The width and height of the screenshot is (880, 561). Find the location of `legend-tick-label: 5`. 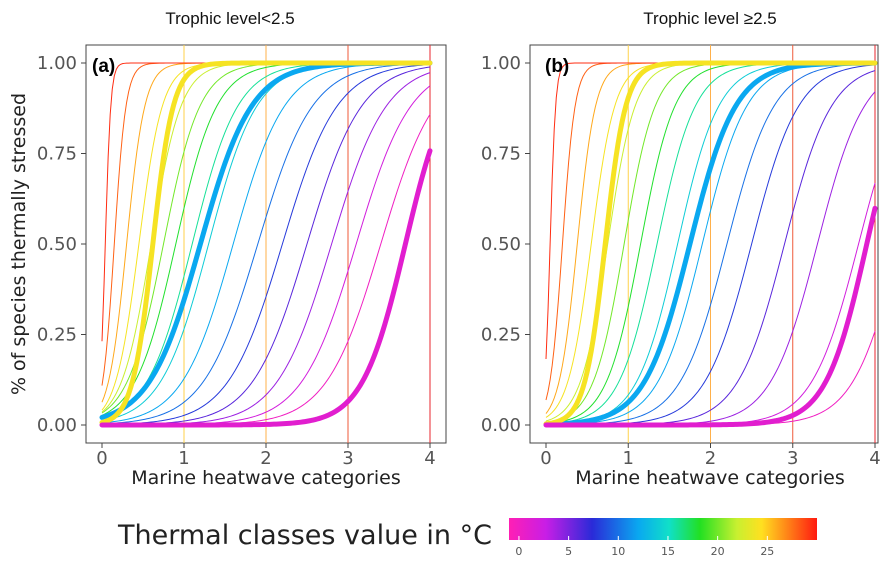

legend-tick-label: 5 is located at coordinates (568, 551).